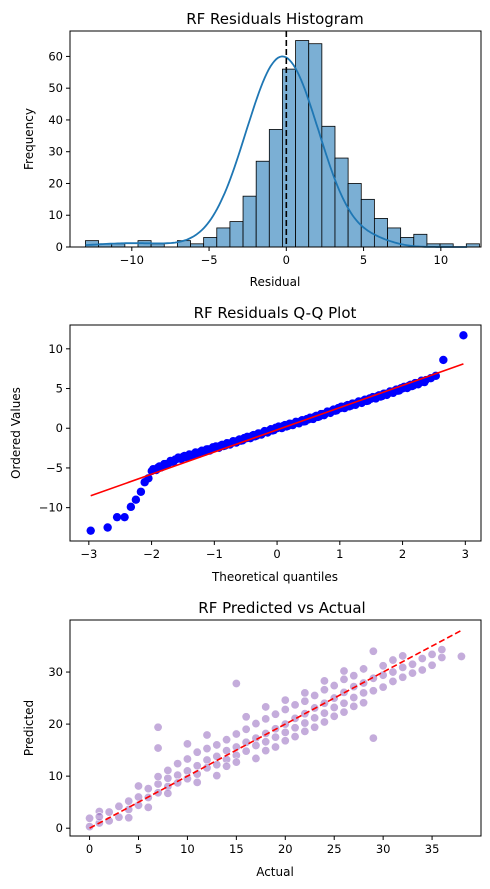 The height and width of the screenshot is (889, 490). What do you see at coordinates (275, 282) in the screenshot?
I see `histogram-xlabel: Residual` at bounding box center [275, 282].